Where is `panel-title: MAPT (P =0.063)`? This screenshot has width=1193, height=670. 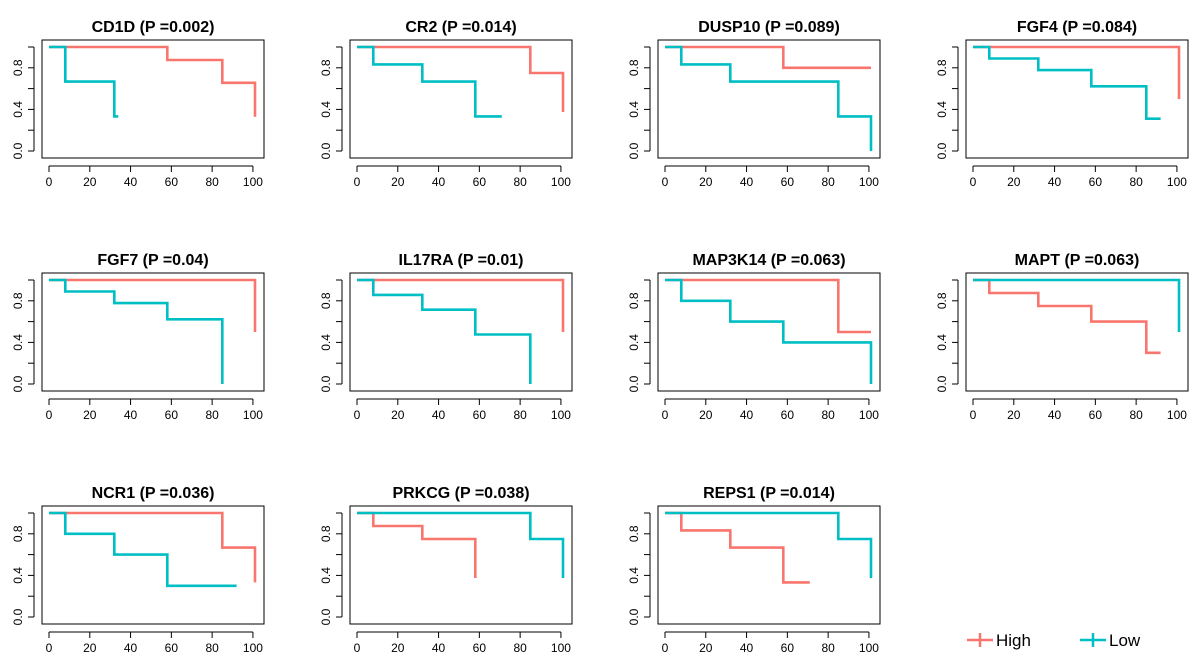
panel-title: MAPT (P =0.063) is located at coordinates (1077, 260).